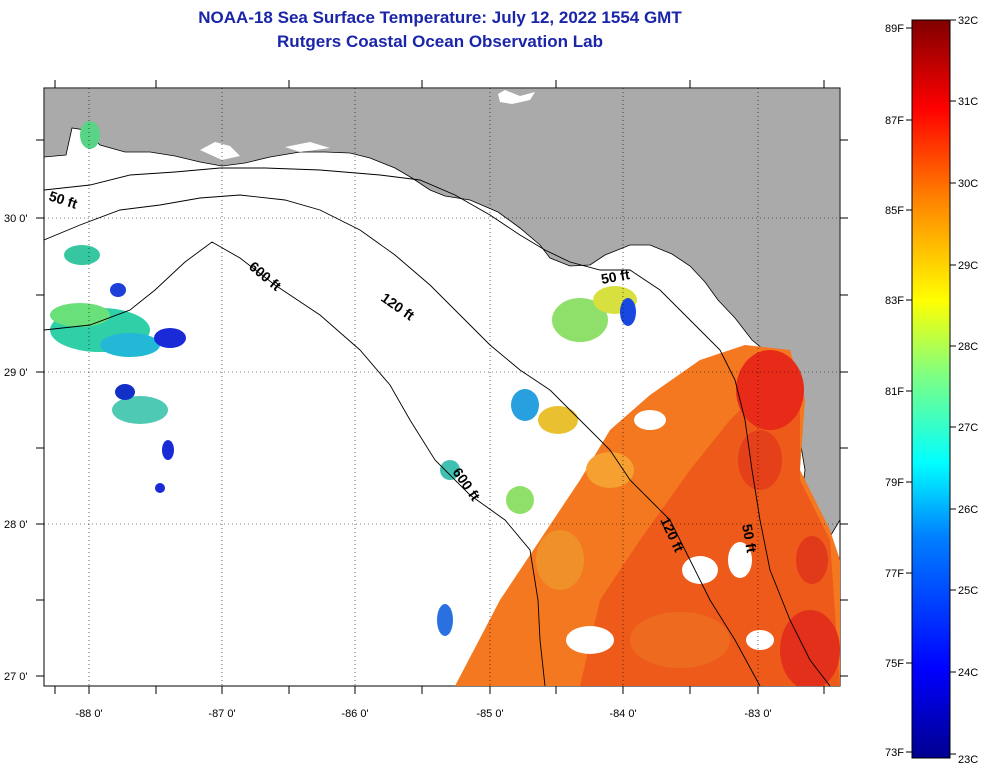  Describe the element at coordinates (622, 714) in the screenshot. I see `lon-label: -84 0'` at that location.